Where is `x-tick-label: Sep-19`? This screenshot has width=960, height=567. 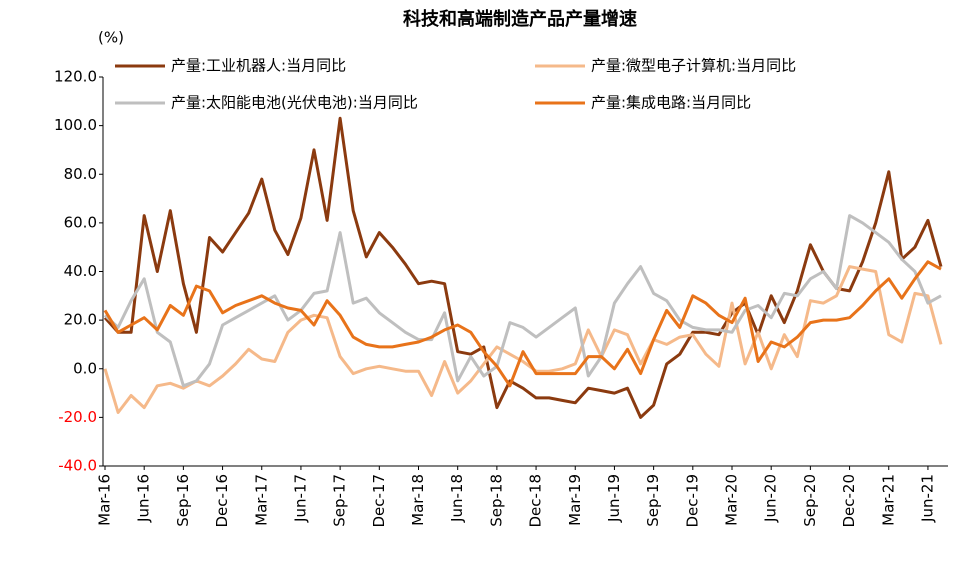
x-tick-label: Sep-19 is located at coordinates (653, 500).